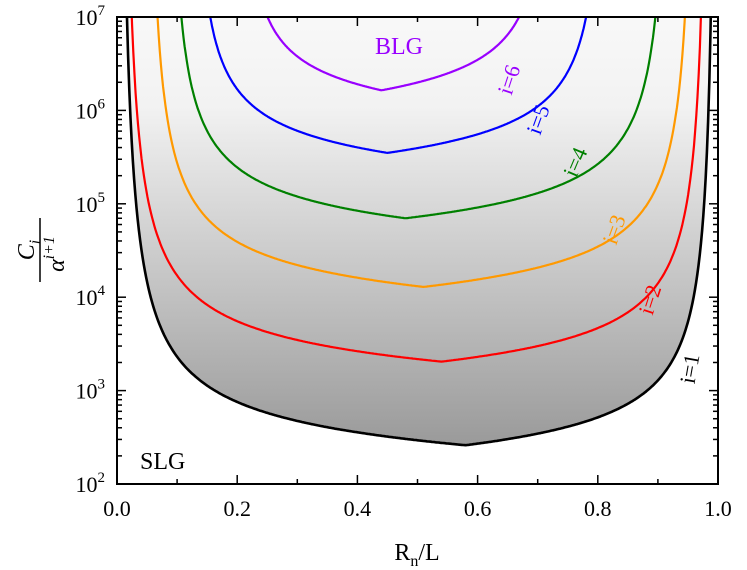 This screenshot has height=570, width=747. I want to click on series-line-i6, so click(393, 54).